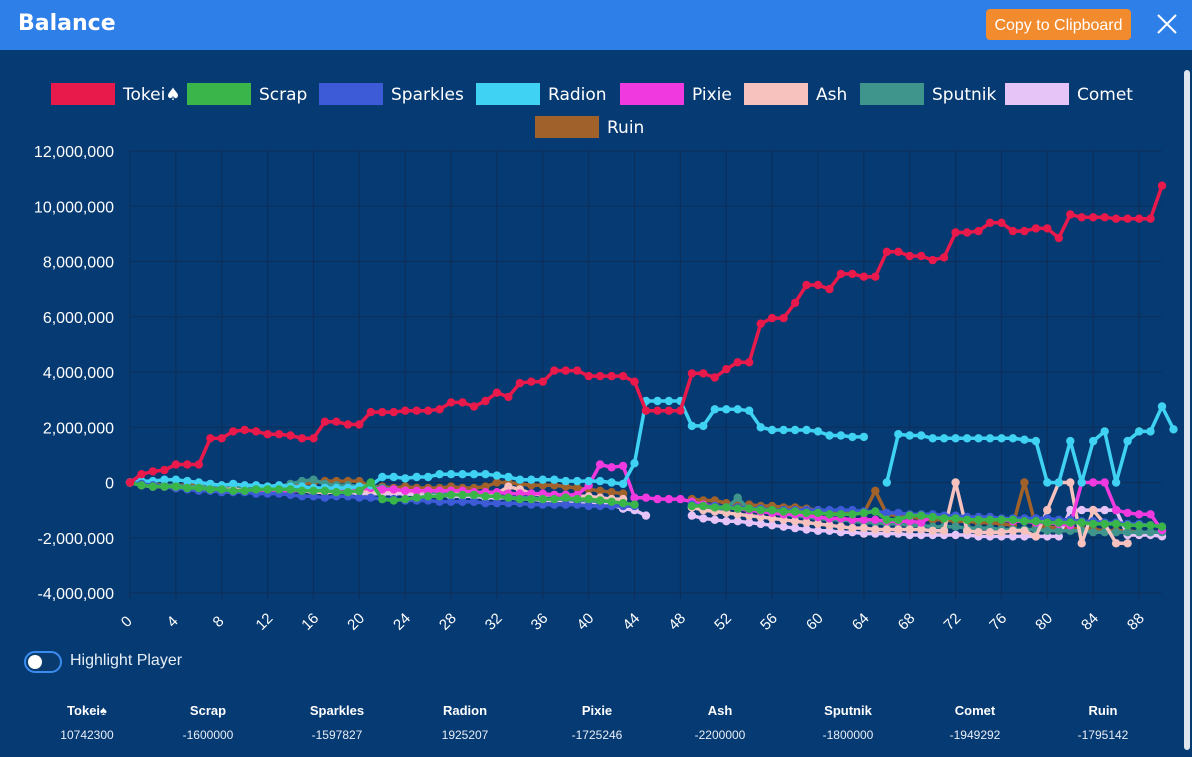 The height and width of the screenshot is (757, 1192). Describe the element at coordinates (1167, 24) in the screenshot. I see `close-icon` at that location.